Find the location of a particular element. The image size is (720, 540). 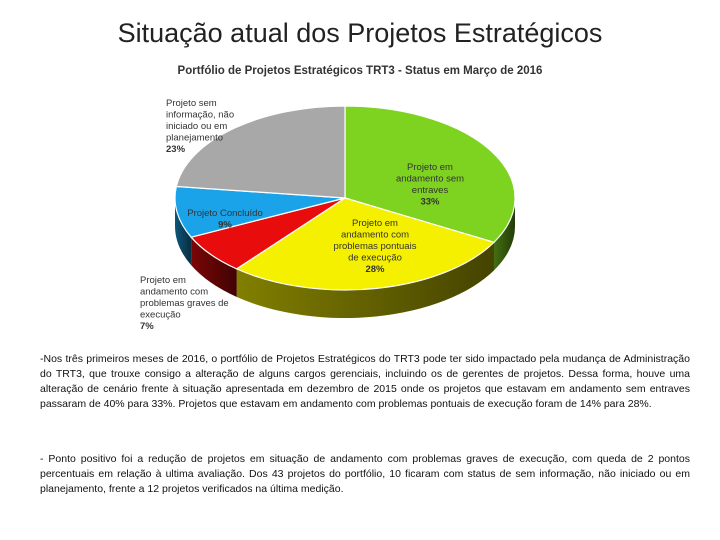

slice-label-line-4-3: planejamento is located at coordinates (194, 138).